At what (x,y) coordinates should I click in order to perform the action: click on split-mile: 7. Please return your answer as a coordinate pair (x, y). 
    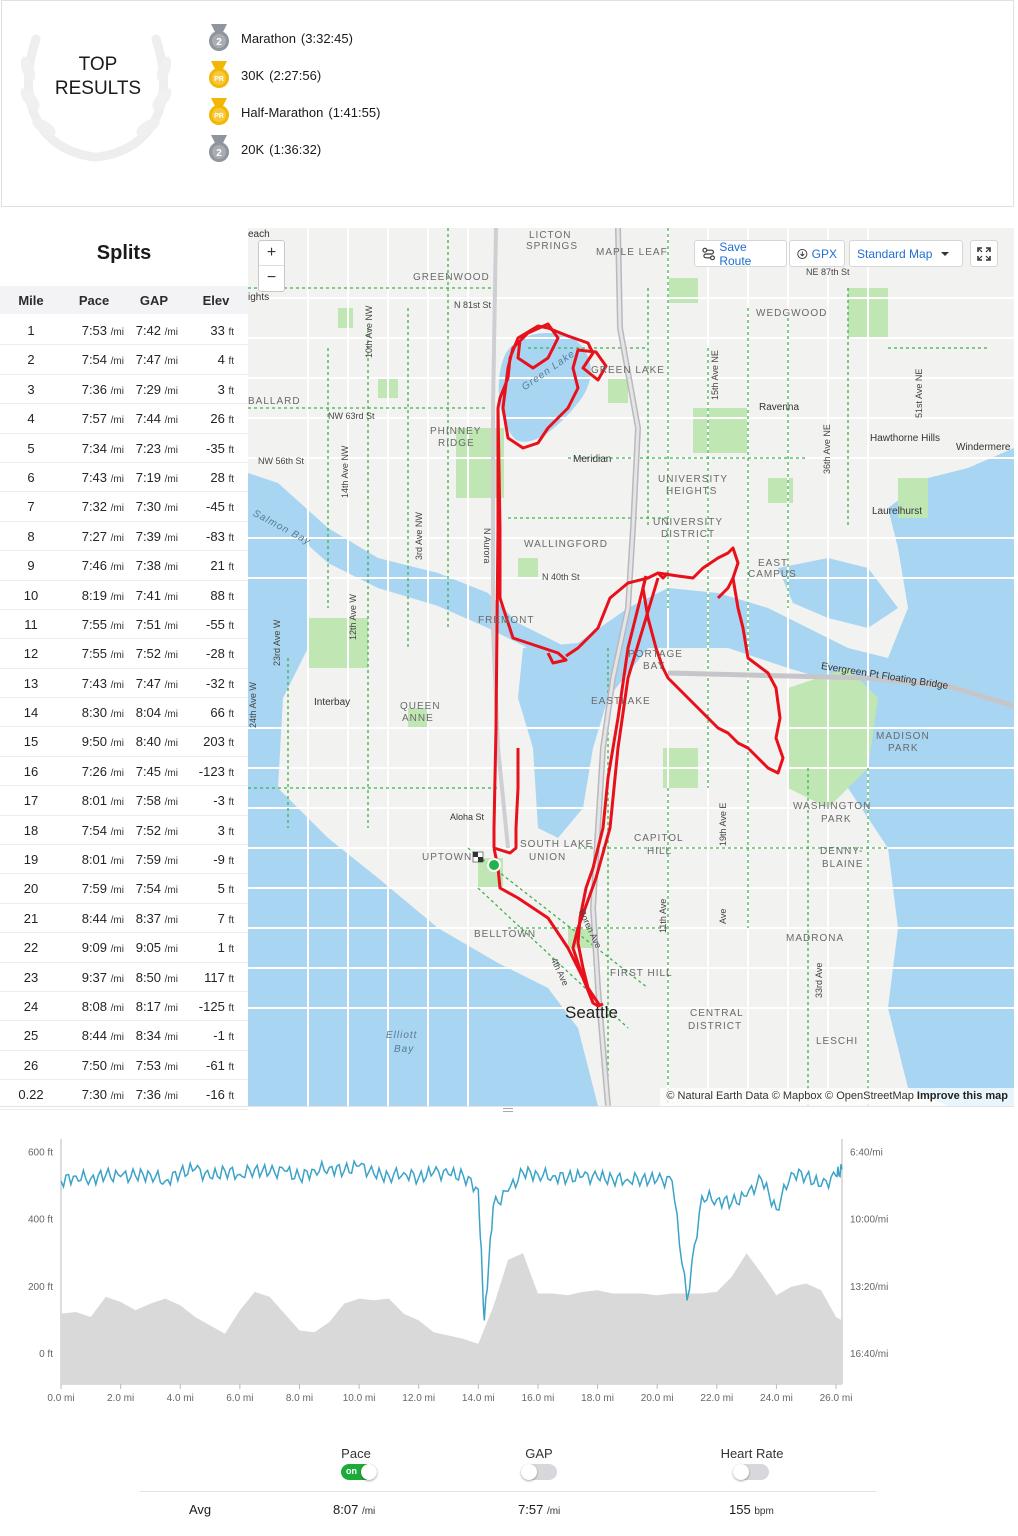
    Looking at the image, I should click on (31, 507).